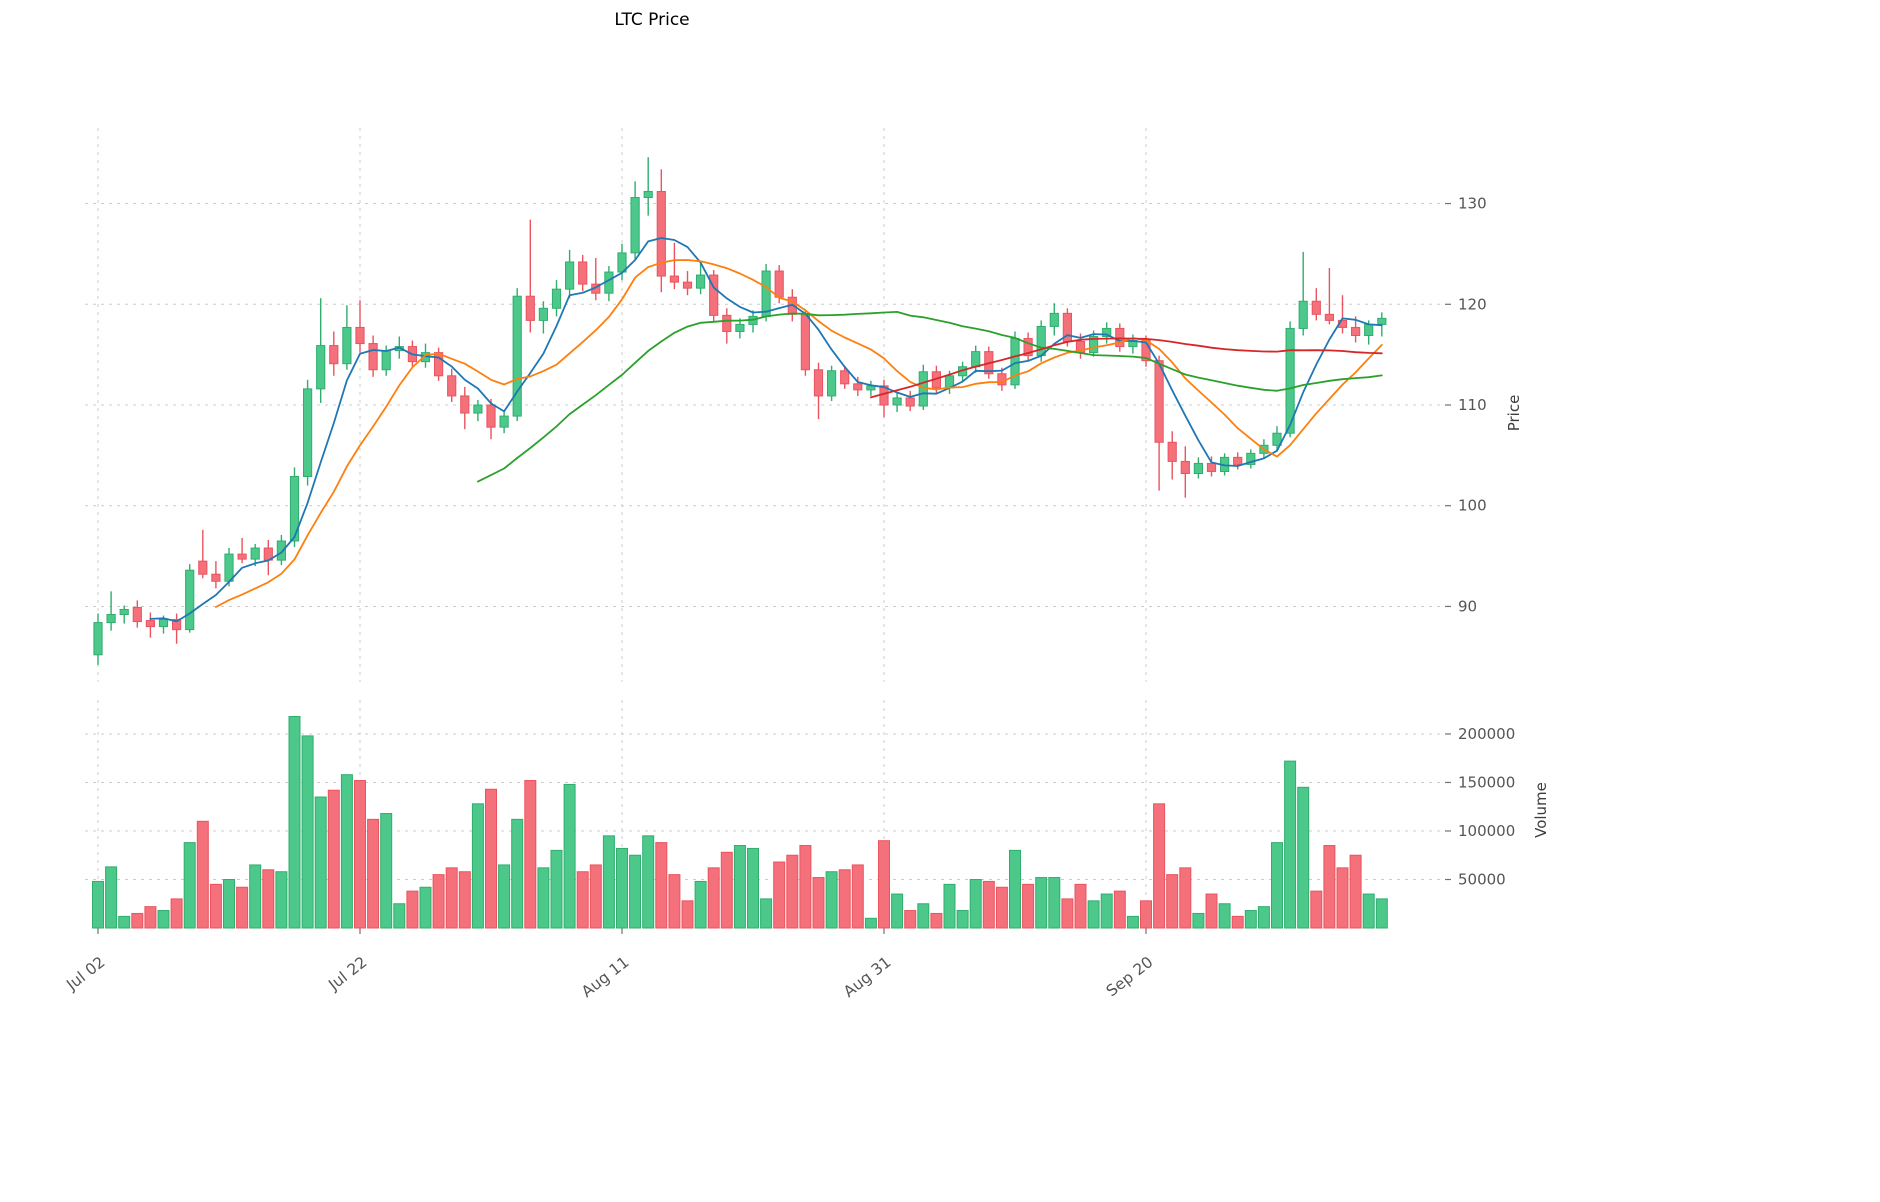 Image resolution: width=1880 pixels, height=1202 pixels. Describe the element at coordinates (1482, 879) in the screenshot. I see `volume-tick-label: 50000` at that location.